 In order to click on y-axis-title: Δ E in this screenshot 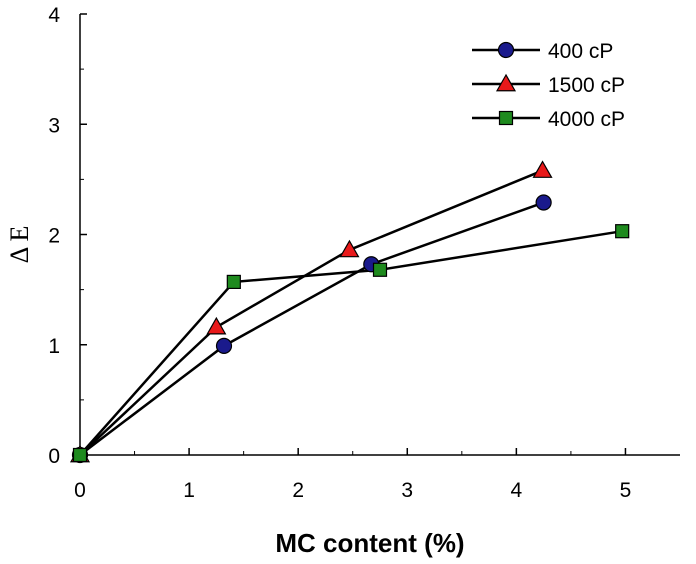, I will do `click(19, 245)`.